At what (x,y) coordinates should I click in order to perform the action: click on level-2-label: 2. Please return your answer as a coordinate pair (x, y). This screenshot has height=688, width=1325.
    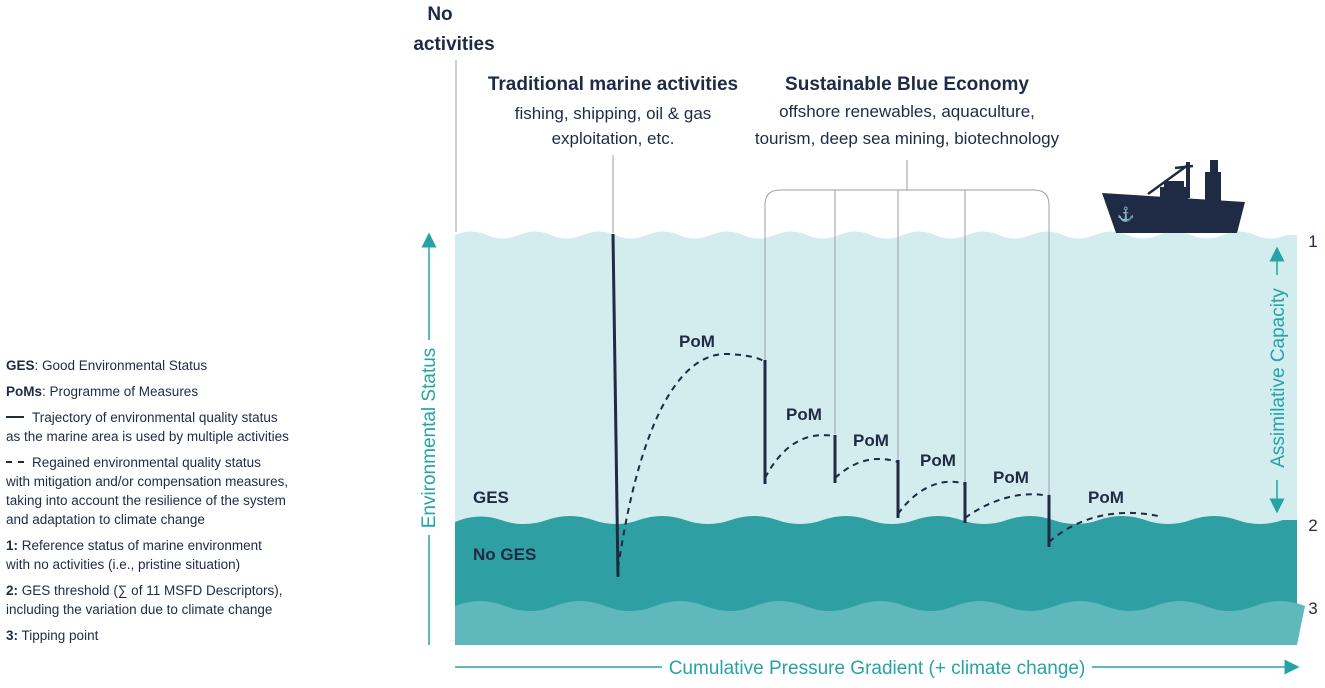
    Looking at the image, I should click on (1312, 525).